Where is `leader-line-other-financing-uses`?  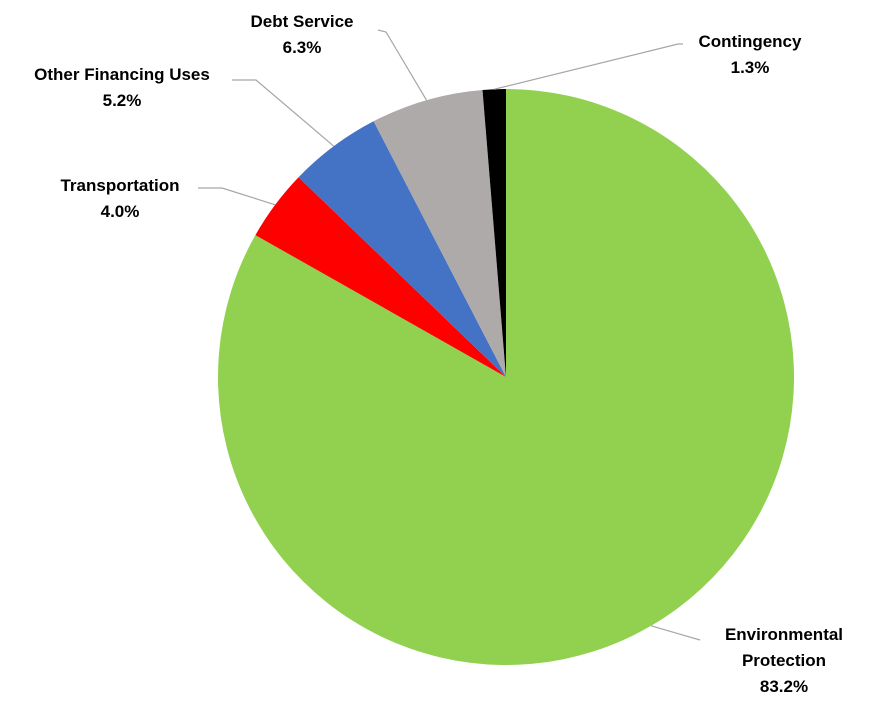 leader-line-other-financing-uses is located at coordinates (283, 113).